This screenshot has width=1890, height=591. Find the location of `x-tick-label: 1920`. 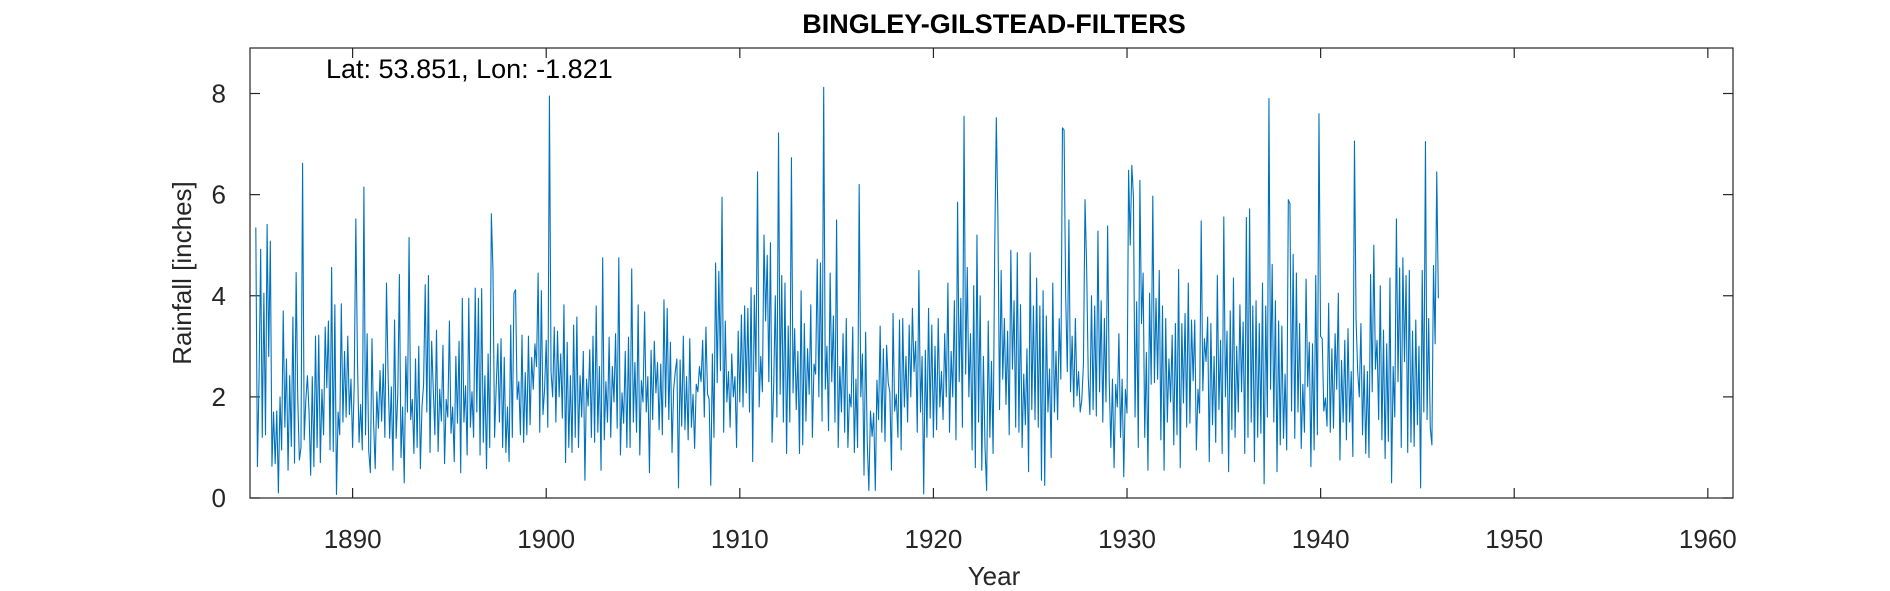

x-tick-label: 1920 is located at coordinates (933, 539).